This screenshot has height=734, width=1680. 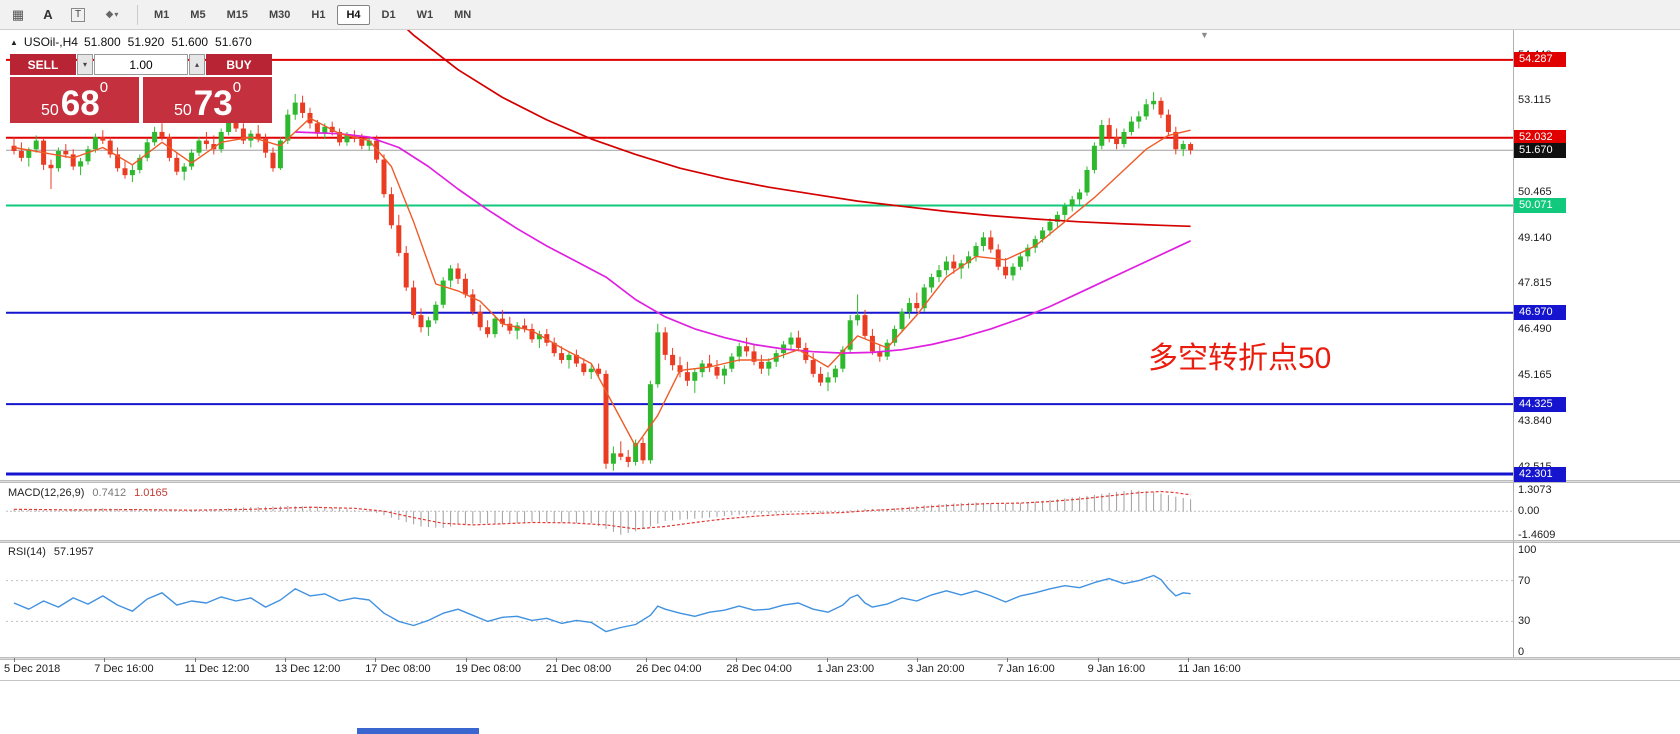 I want to click on timeframe-button-h4: H4, so click(x=353, y=14).